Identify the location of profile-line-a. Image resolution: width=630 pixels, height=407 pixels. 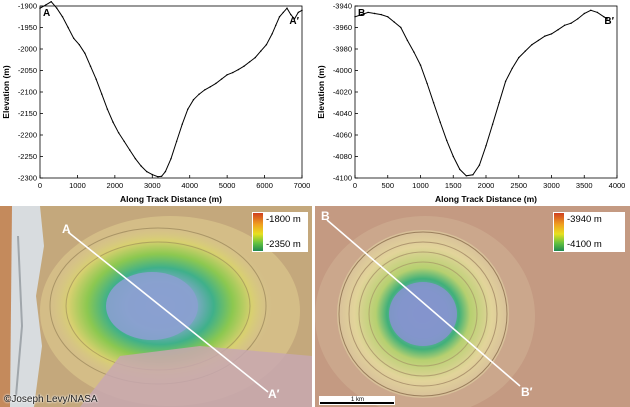
(168, 312).